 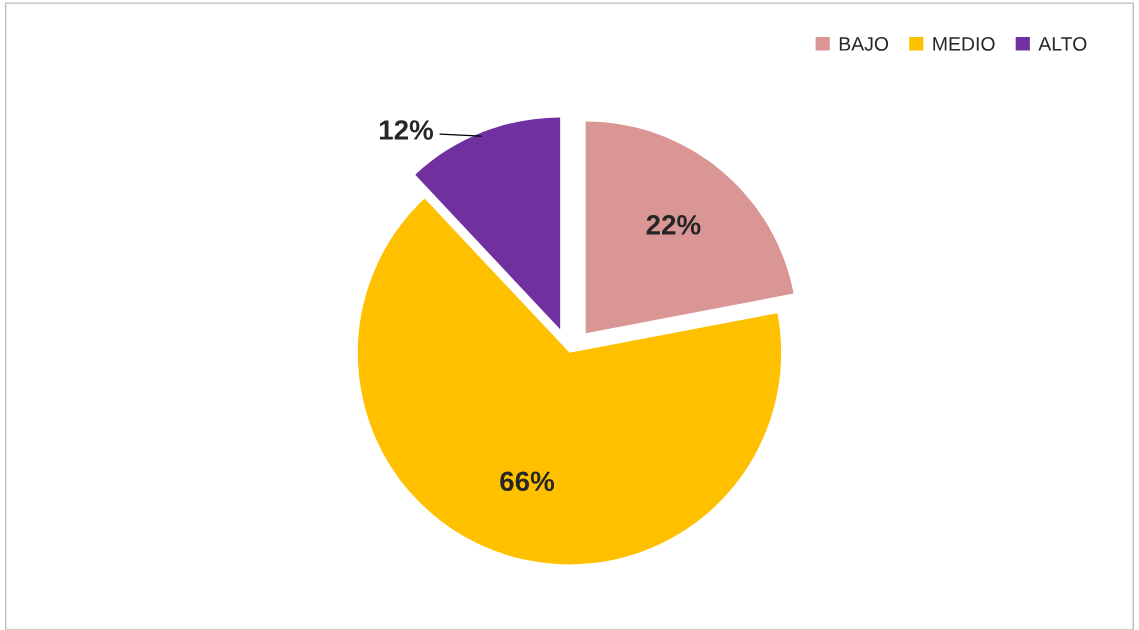 I want to click on legend-label: MEDIO, so click(x=964, y=44).